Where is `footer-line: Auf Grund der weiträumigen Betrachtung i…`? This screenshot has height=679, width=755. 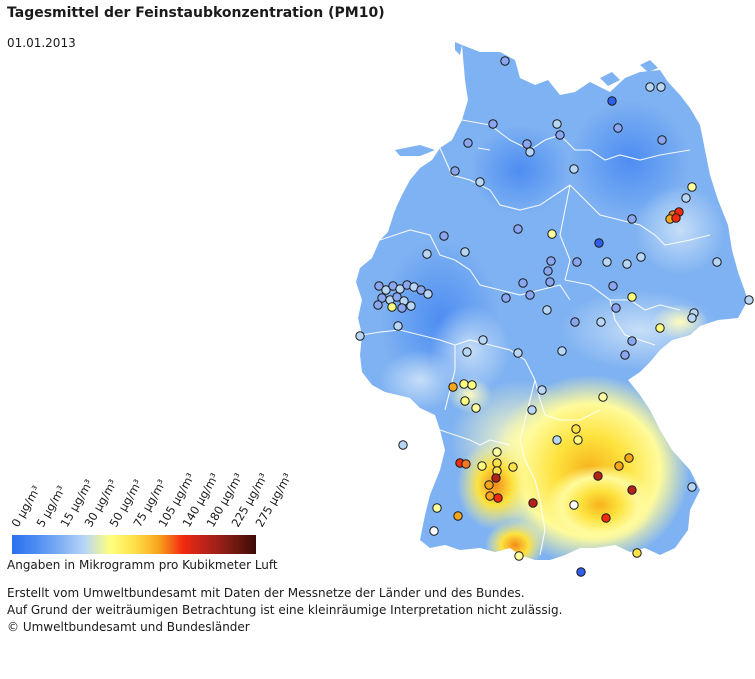
footer-line: Auf Grund der weiträumigen Betrachtung i… is located at coordinates (285, 610).